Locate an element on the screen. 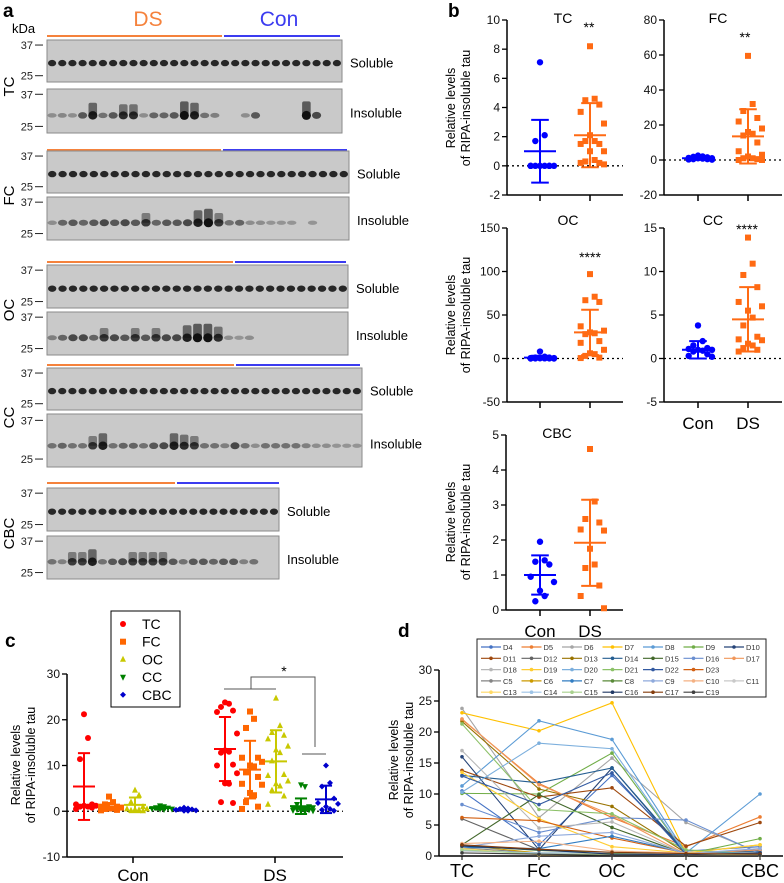 This screenshot has height=883, width=784. blot-oc: 37 25 Soluble 37 25 Insoluble OC is located at coordinates (204, 308).